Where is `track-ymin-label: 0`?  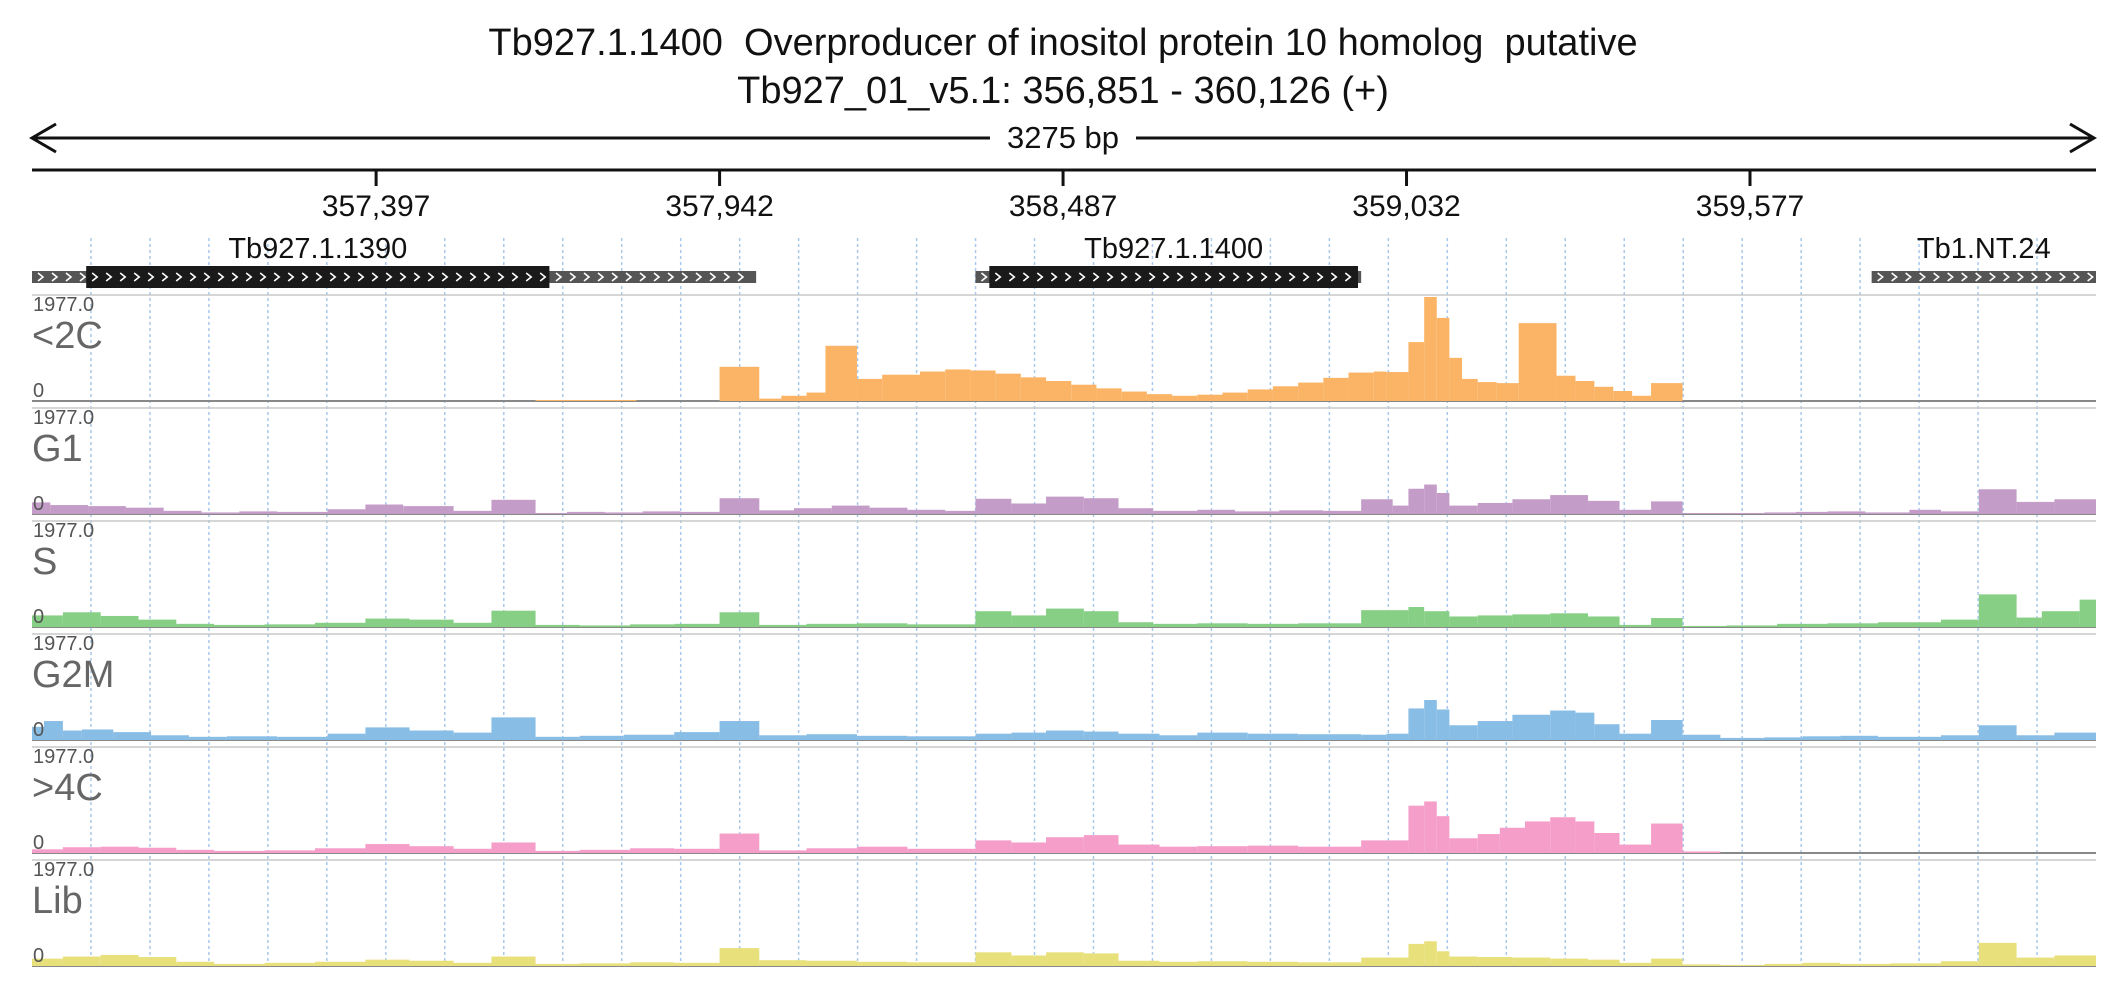
track-ymin-label: 0 is located at coordinates (38, 956).